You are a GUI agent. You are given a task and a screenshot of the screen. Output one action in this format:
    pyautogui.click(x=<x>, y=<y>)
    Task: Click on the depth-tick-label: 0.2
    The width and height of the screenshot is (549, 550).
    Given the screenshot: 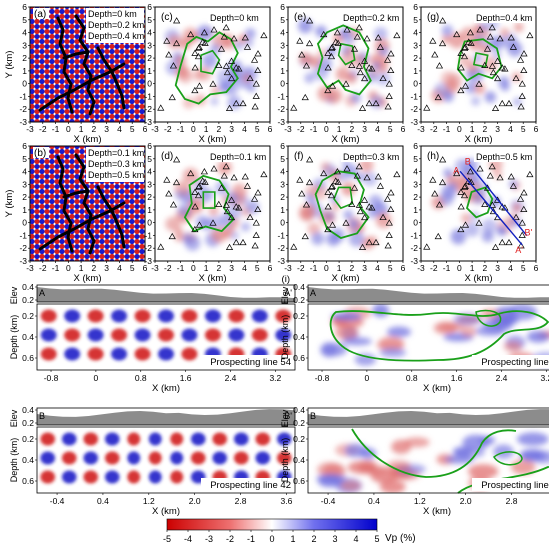 What is the action you would take?
    pyautogui.click(x=299, y=316)
    